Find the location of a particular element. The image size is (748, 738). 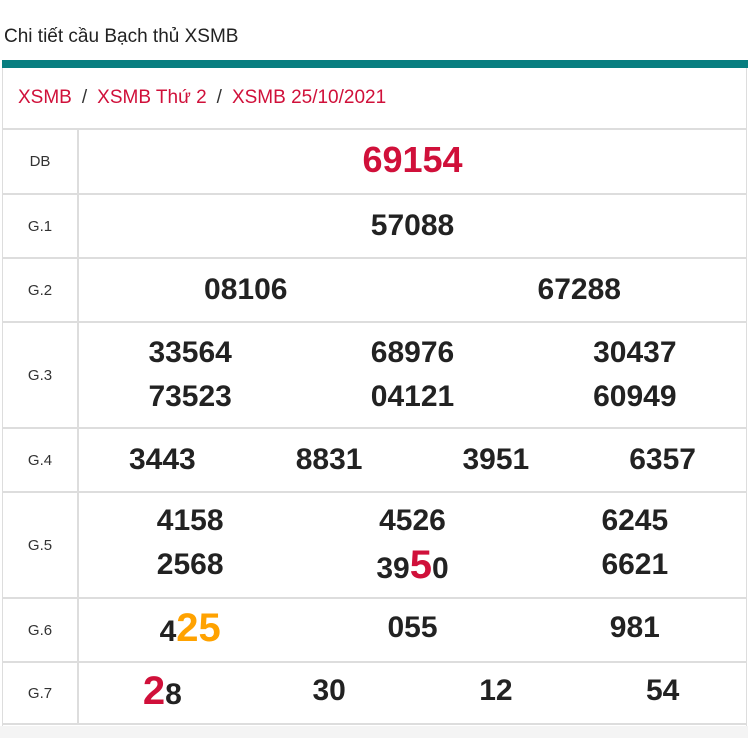

highlighted-digits: 69154 is located at coordinates (412, 159).